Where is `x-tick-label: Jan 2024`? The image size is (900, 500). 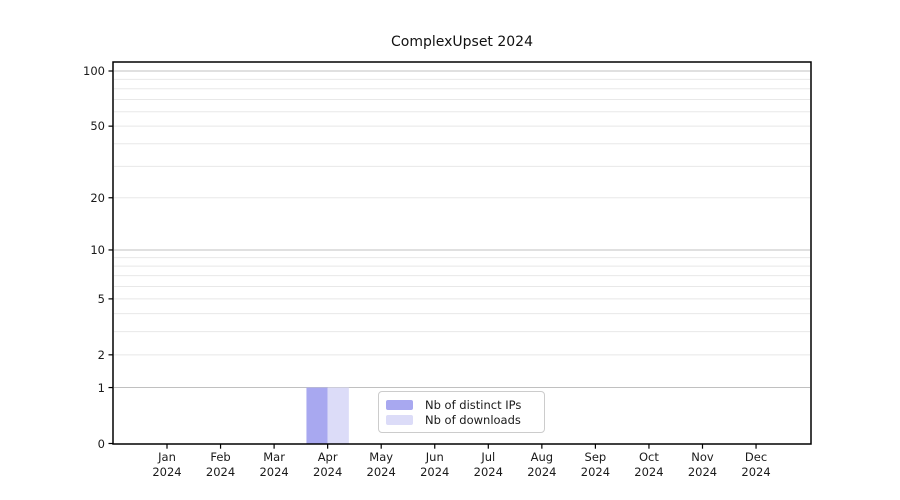 x-tick-label: Jan 2024 is located at coordinates (167, 465).